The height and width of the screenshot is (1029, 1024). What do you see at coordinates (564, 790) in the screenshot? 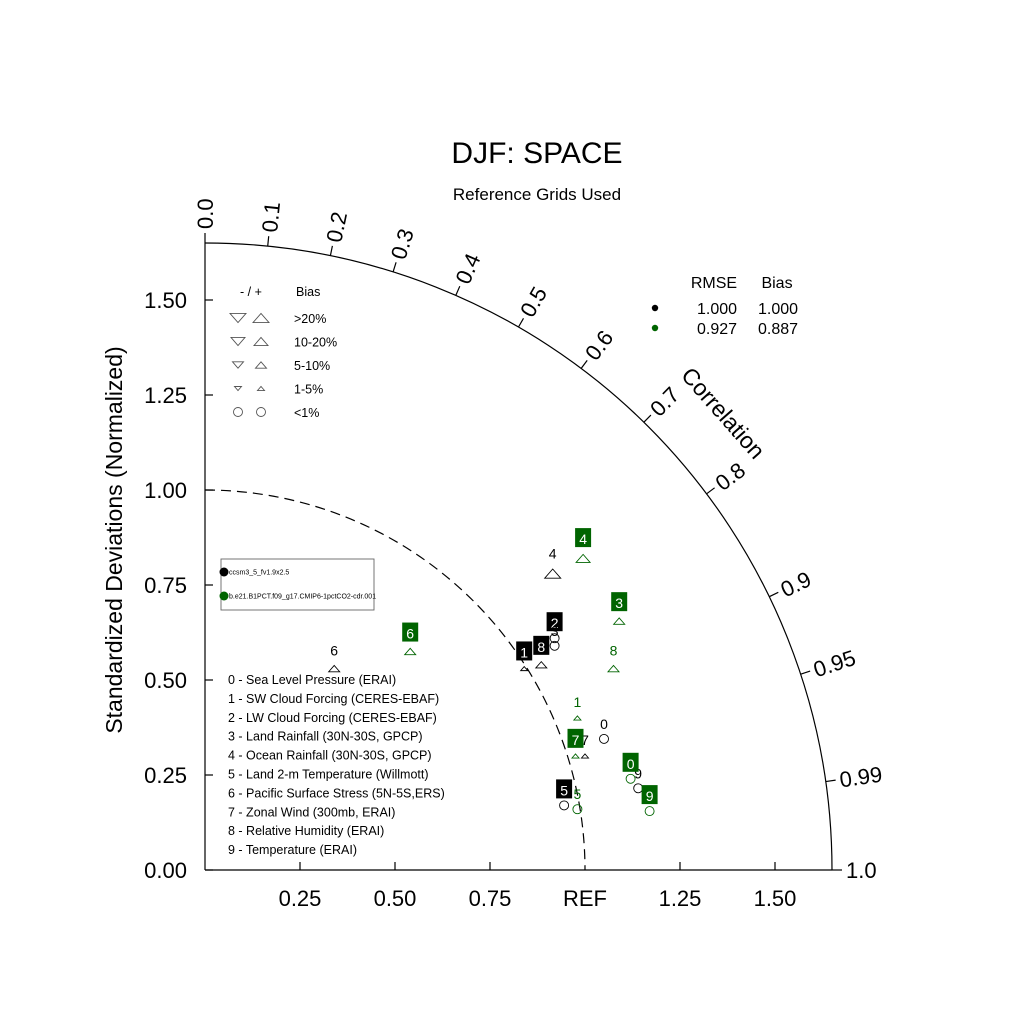
I see `data-point-label: 5` at bounding box center [564, 790].